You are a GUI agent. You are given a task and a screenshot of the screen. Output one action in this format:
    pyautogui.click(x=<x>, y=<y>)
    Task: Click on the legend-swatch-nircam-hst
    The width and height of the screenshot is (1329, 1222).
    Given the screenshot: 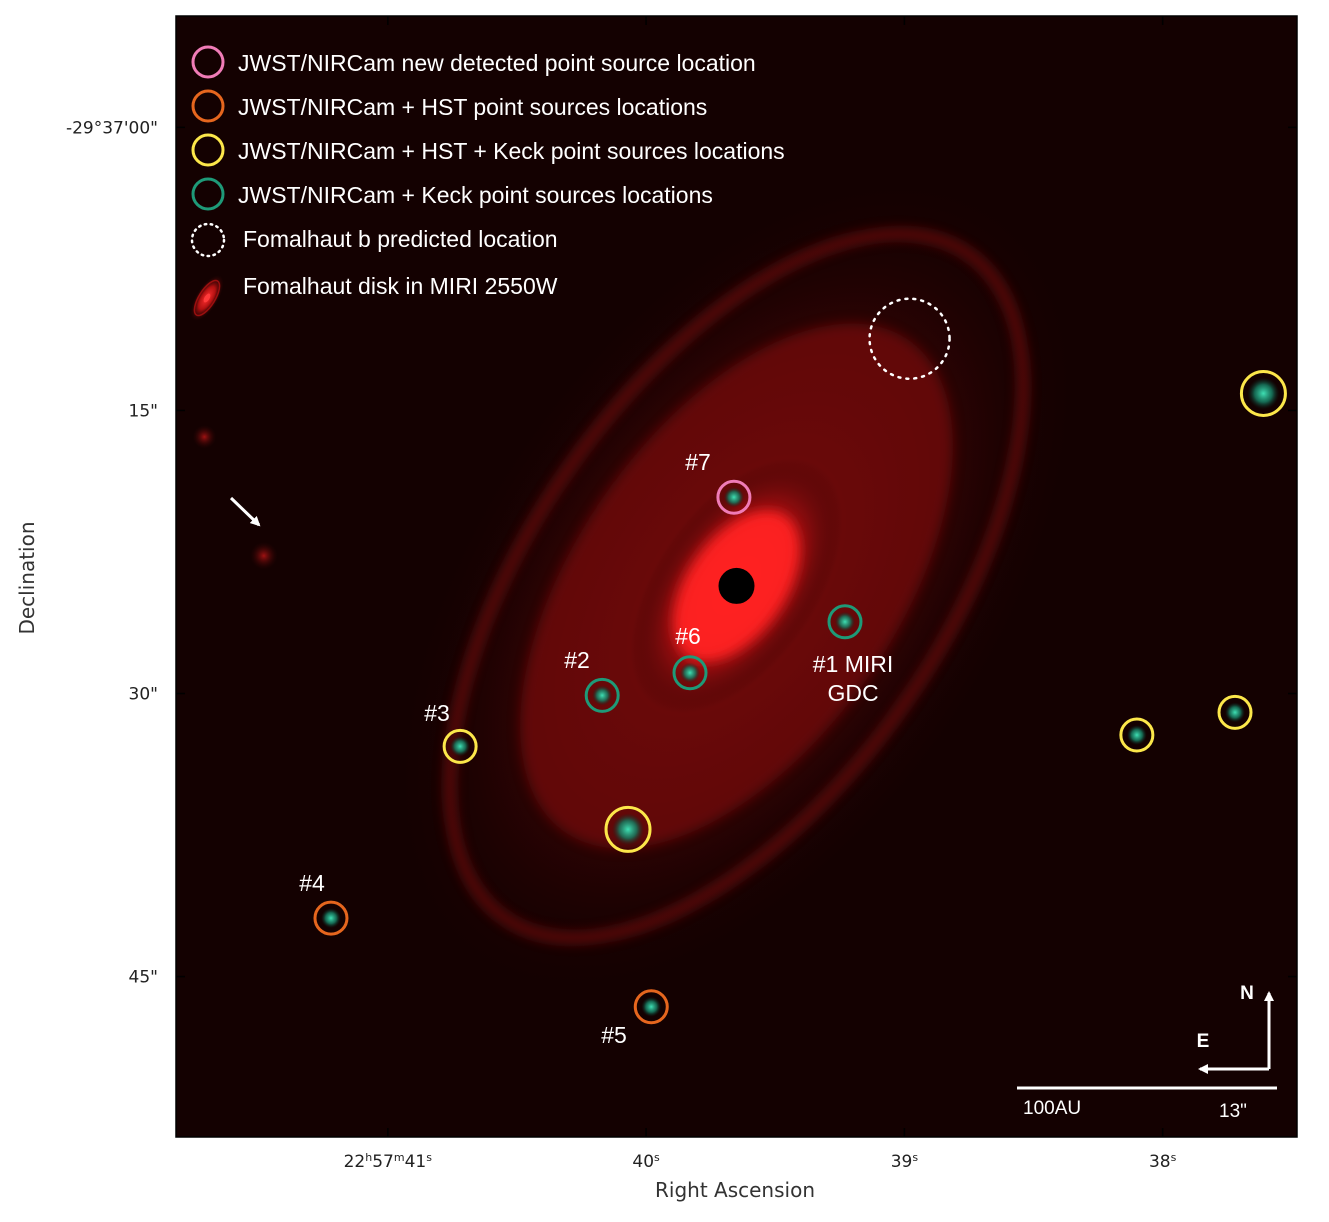 What is the action you would take?
    pyautogui.click(x=208, y=106)
    